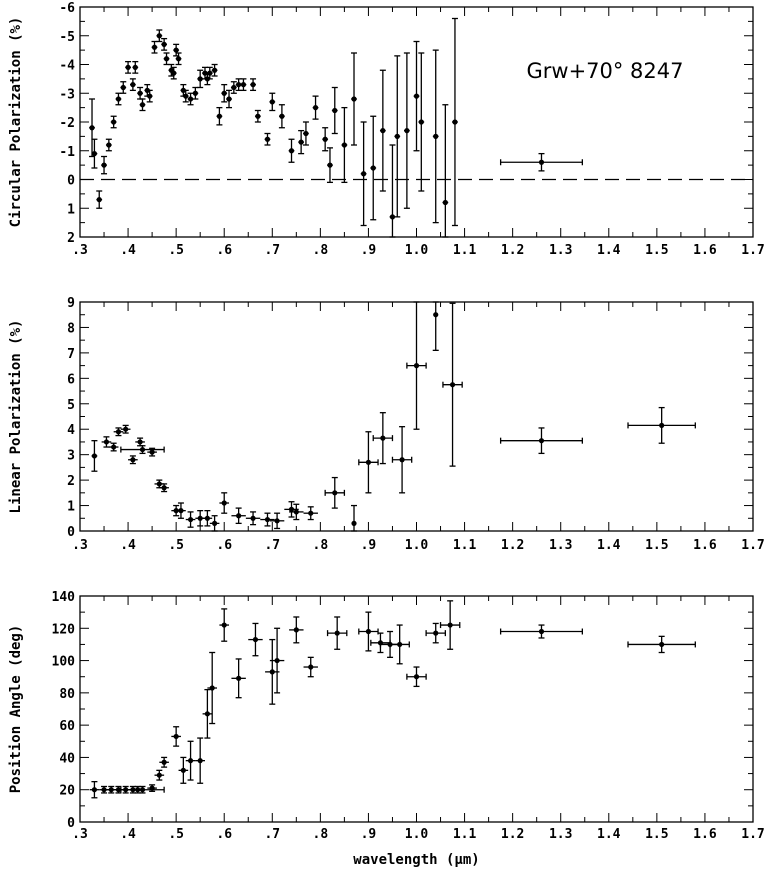  Describe the element at coordinates (416, 860) in the screenshot. I see `x-axis-title: wavelength (μm)` at that location.